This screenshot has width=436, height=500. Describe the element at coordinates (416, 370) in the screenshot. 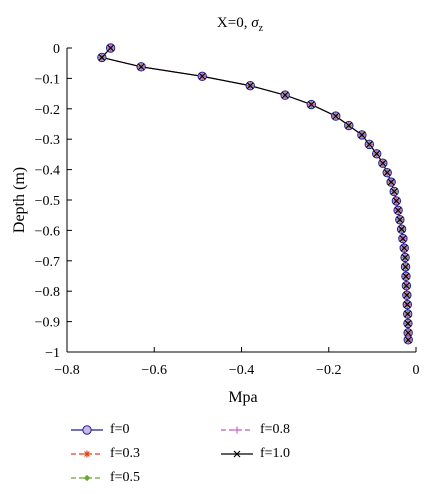

I see `x-tick-label: 0` at that location.